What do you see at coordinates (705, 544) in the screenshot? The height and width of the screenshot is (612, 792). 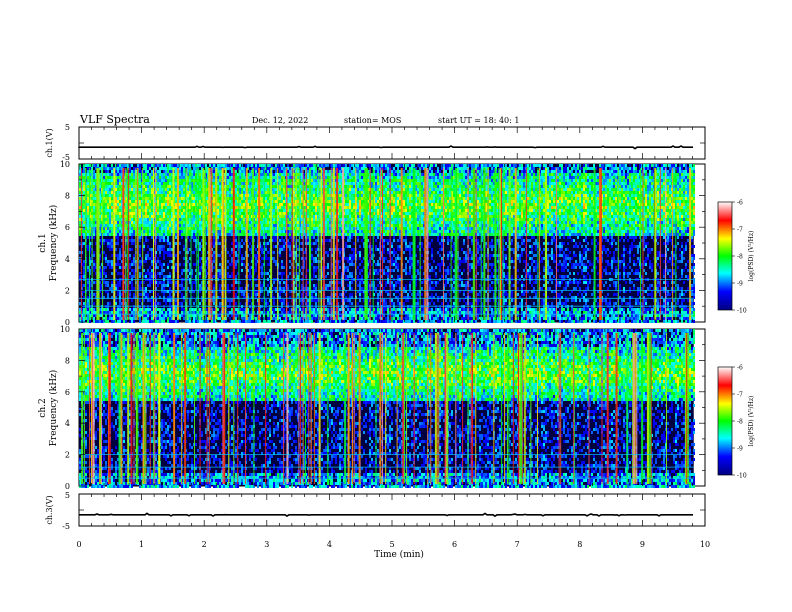 I see `time-tick-label: 10` at bounding box center [705, 544].